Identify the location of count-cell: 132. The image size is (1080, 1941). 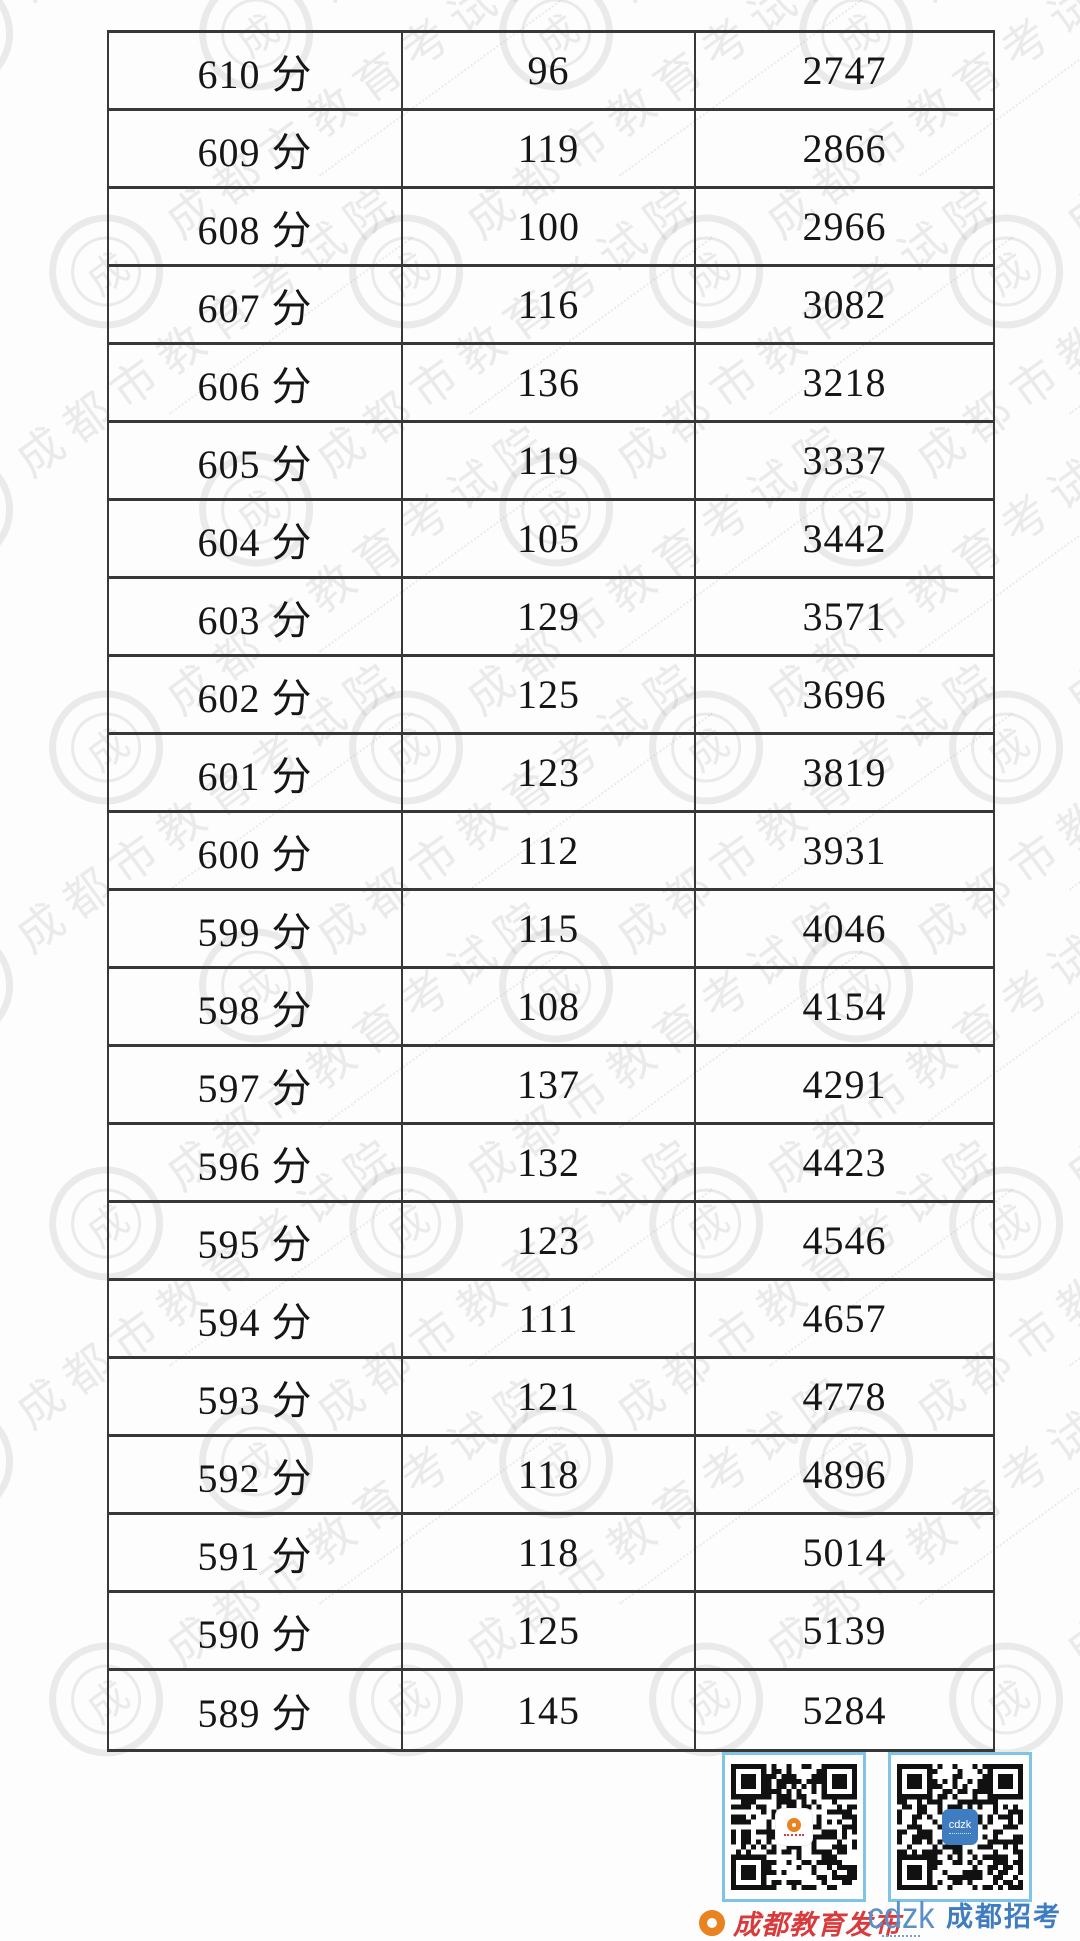
(549, 1164).